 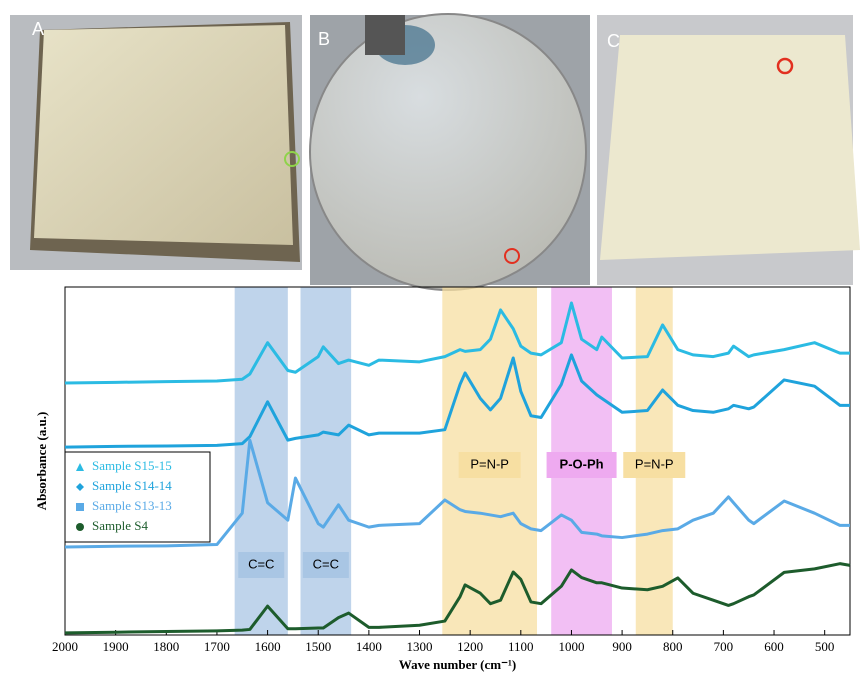 What do you see at coordinates (318, 646) in the screenshot?
I see `x-tick-label: 1500` at bounding box center [318, 646].